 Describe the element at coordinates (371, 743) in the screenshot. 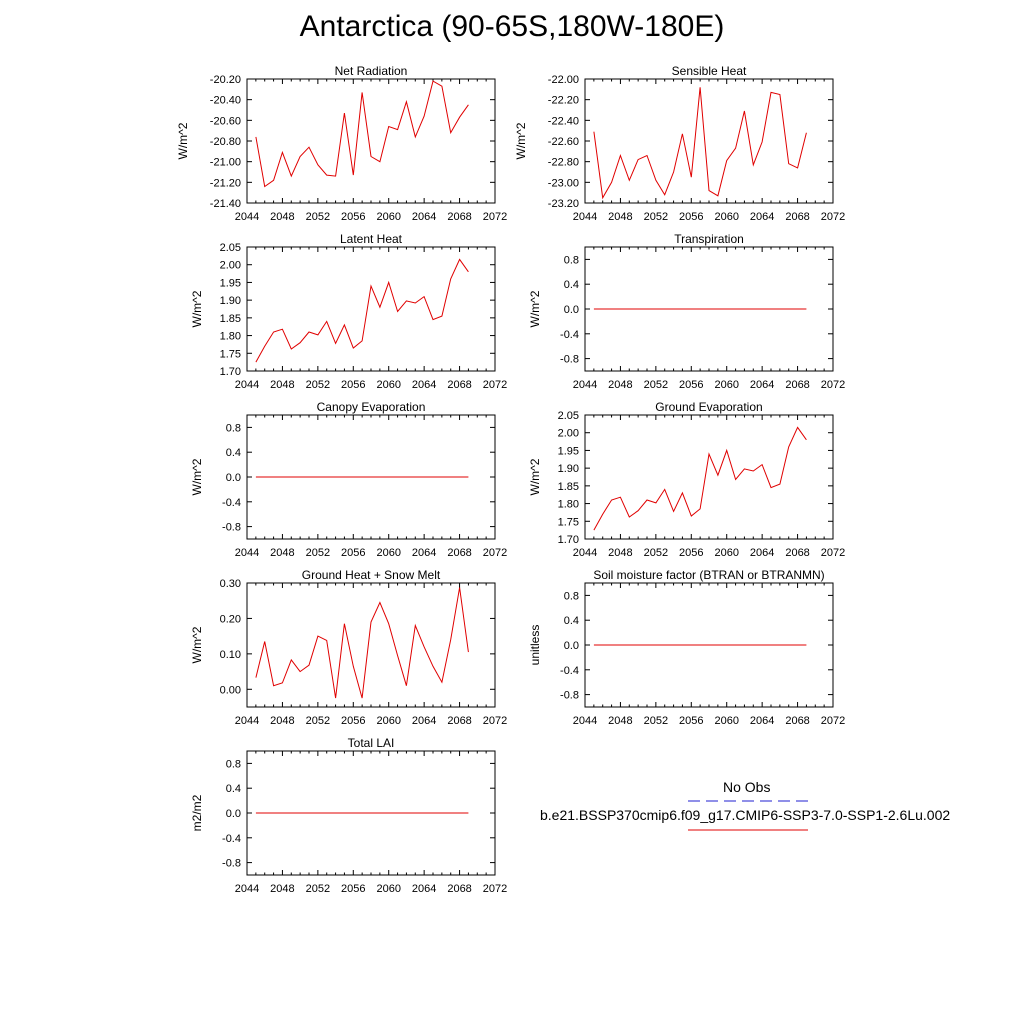

I see `panel-title: Total LAI` at that location.